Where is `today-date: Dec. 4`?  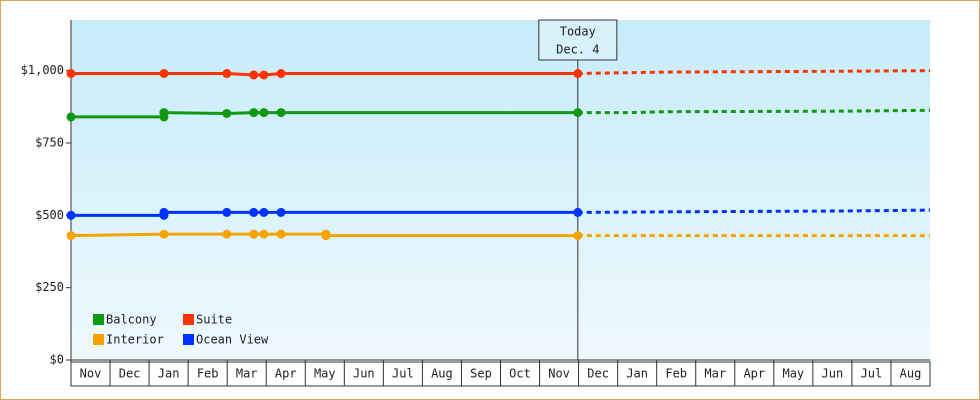 today-date: Dec. 4 is located at coordinates (577, 50).